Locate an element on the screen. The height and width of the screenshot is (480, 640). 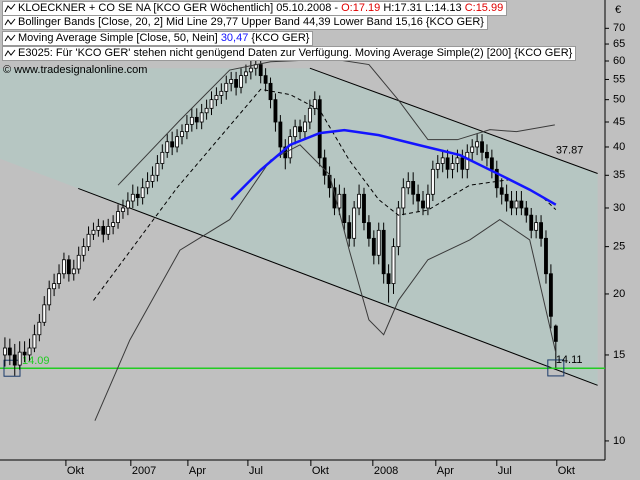
annotation-label: 37.87 is located at coordinates (570, 150).